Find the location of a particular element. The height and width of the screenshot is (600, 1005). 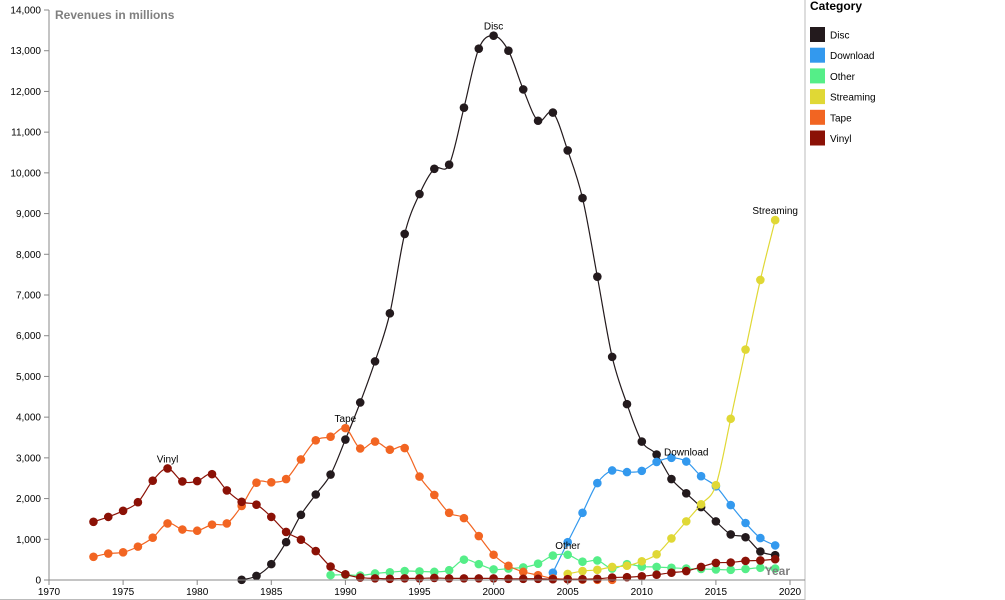

legend-swatch-vinyl is located at coordinates (817, 138).